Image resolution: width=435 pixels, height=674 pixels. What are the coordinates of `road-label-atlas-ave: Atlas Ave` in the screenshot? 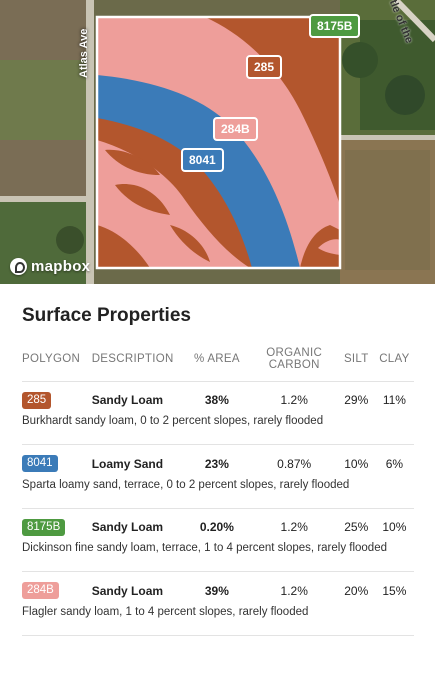 It's located at (84, 53).